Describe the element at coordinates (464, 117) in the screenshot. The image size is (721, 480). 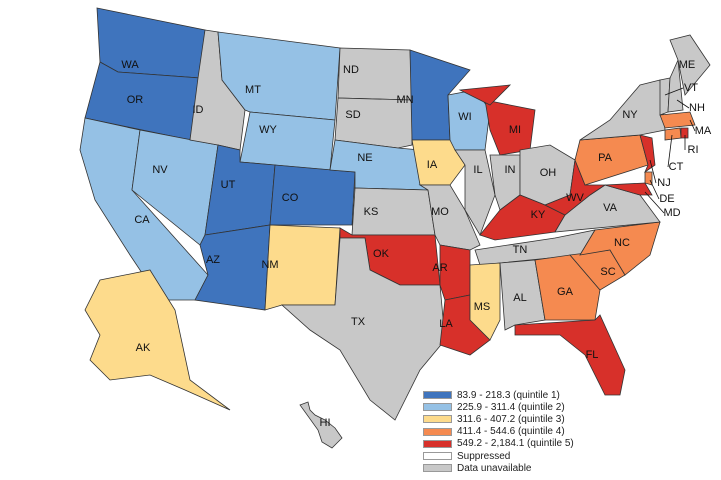
I see `state-label-wi: WI` at that location.